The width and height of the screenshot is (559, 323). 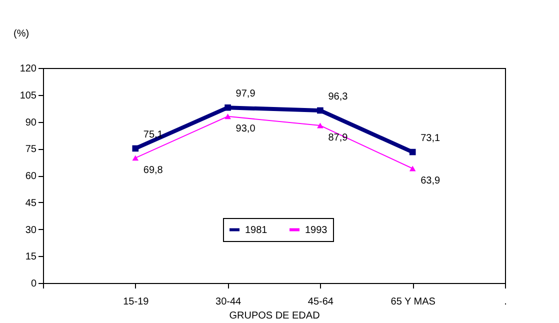 I want to click on y-tick-label: 60, so click(x=31, y=176).